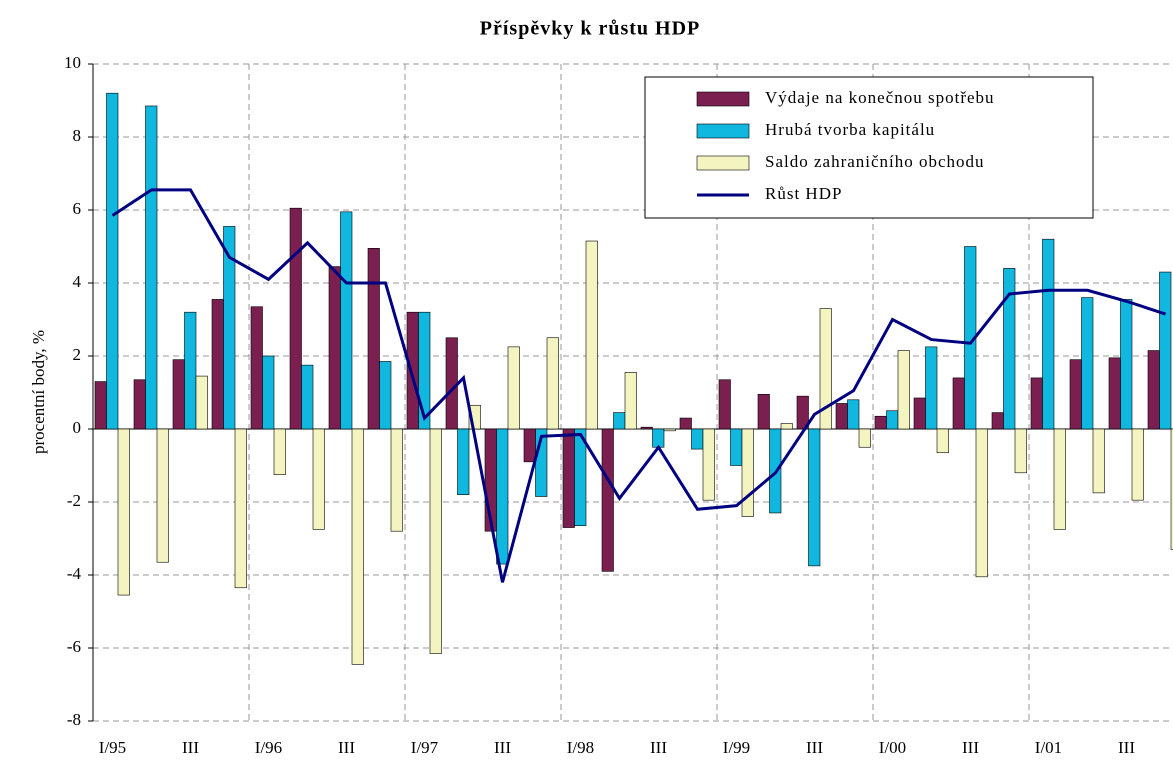 Image resolution: width=1173 pixels, height=765 pixels. What do you see at coordinates (880, 97) in the screenshot?
I see `legend-label: Výdaje na konečnou spotřebu` at bounding box center [880, 97].